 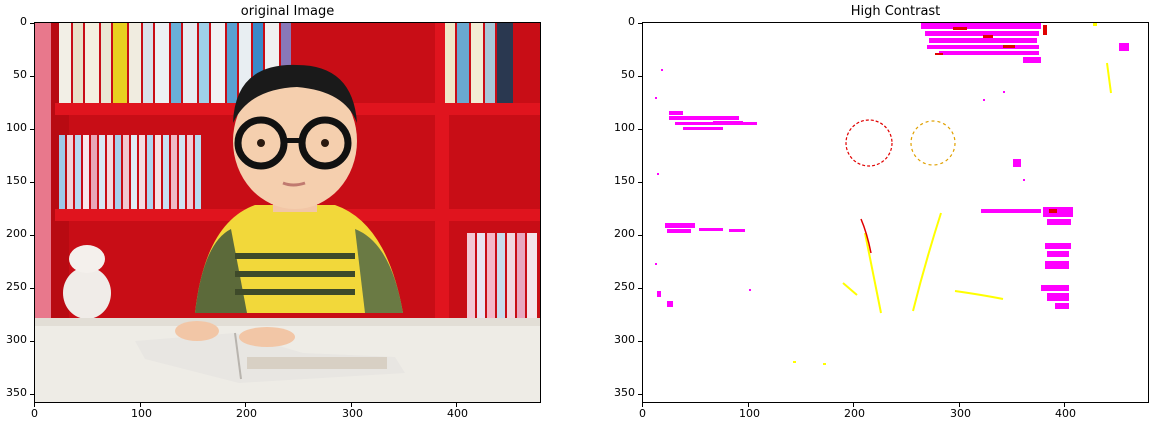 What do you see at coordinates (287, 11) in the screenshot?
I see `left-panel-title: original Image` at bounding box center [287, 11].